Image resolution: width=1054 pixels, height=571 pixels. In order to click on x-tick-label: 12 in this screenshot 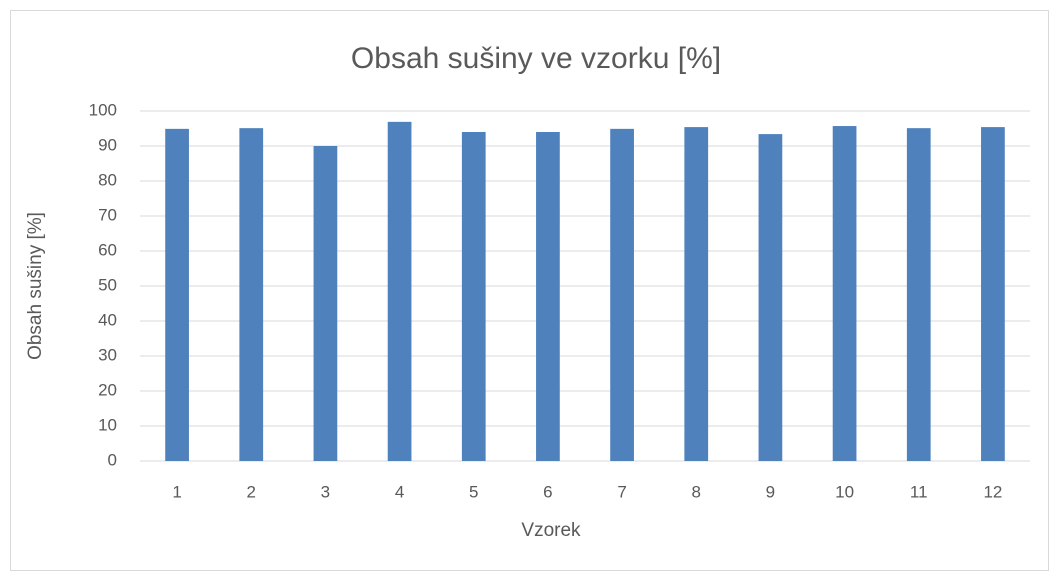, I will do `click(992, 491)`.